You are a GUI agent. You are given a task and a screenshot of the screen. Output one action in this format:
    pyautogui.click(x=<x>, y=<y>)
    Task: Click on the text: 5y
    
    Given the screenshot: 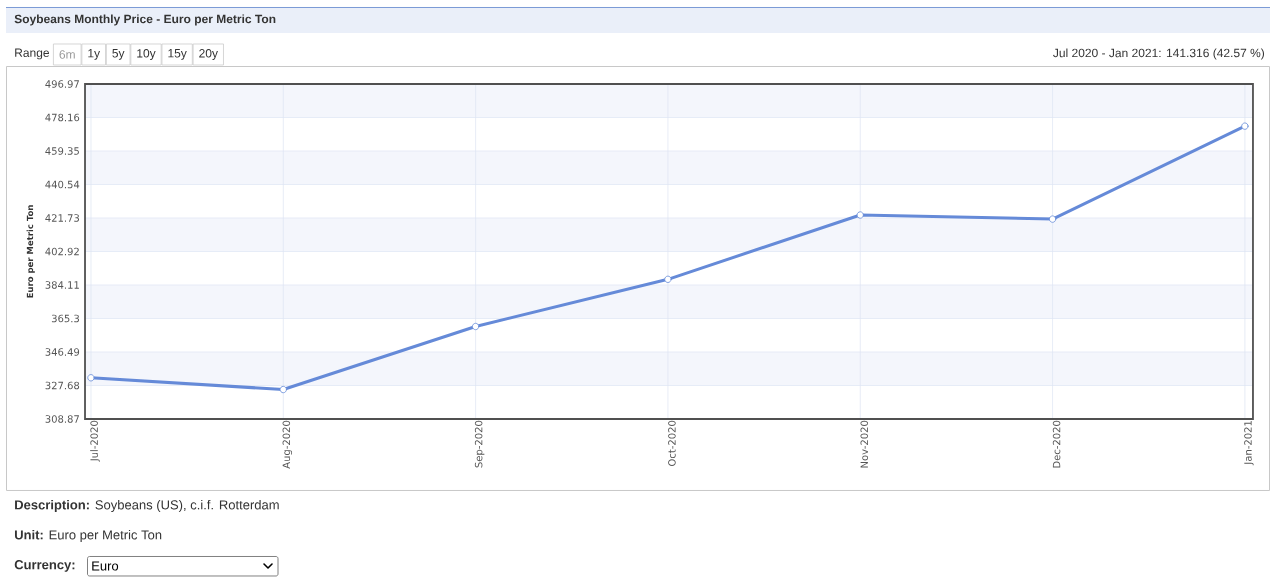 What is the action you would take?
    pyautogui.click(x=118, y=54)
    